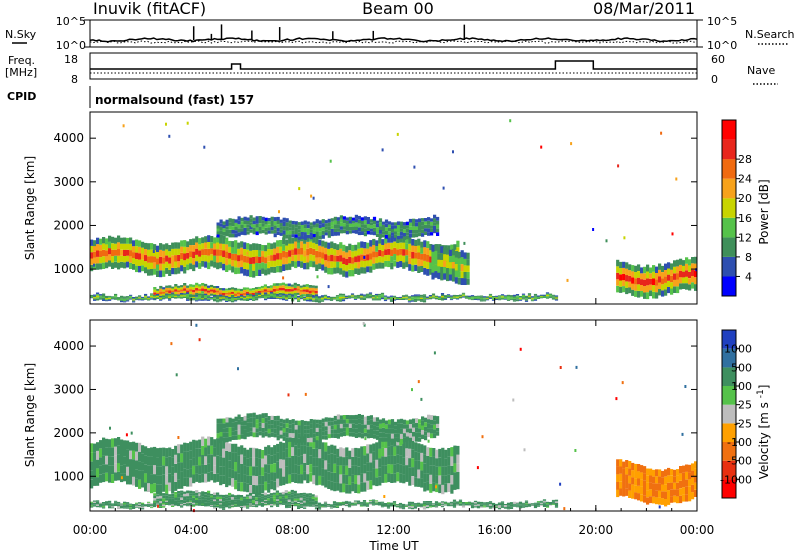 The width and height of the screenshot is (800, 554). What do you see at coordinates (71, 45) in the screenshot?
I see `noise-left-tick-bottom: 10^0` at bounding box center [71, 45].